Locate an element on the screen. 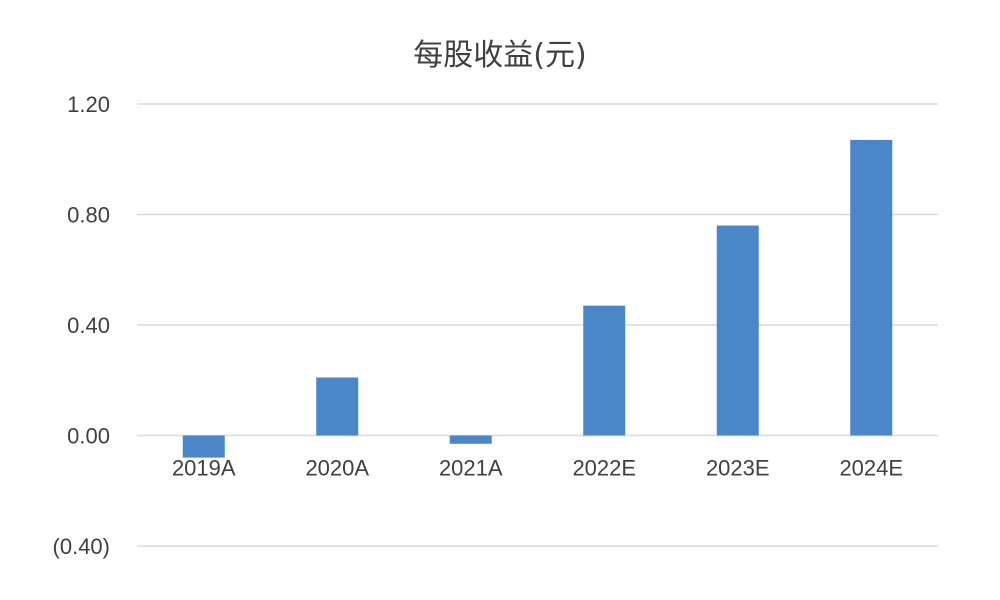  y-axis-tick-labels: 1.20 0.80 0.40 0.00 (0.40) is located at coordinates (81, 325).